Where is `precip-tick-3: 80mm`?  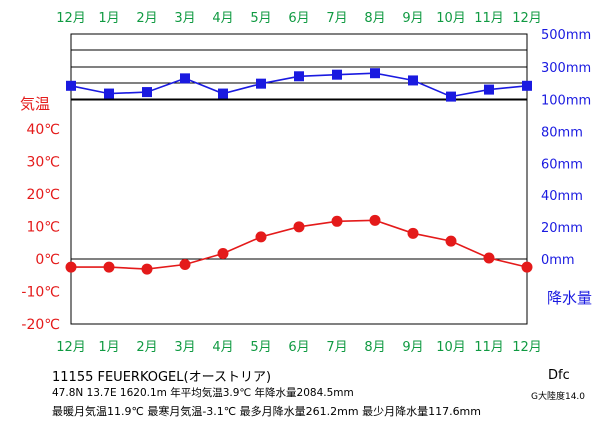
precip-tick-3: 80mm is located at coordinates (562, 132).